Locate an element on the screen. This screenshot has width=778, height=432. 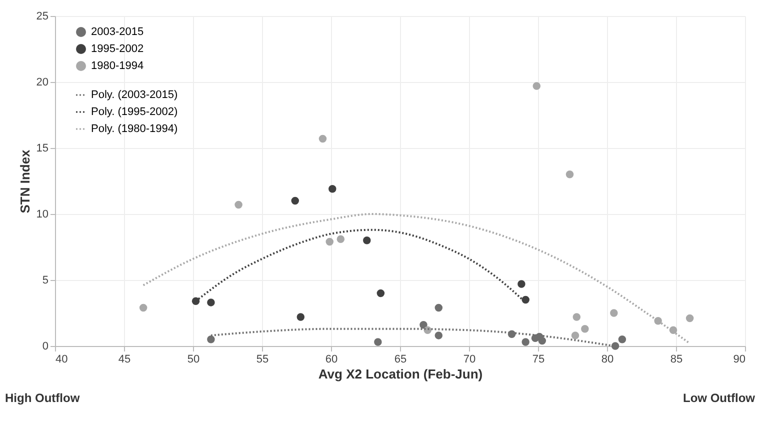
x-tick-label: 85 is located at coordinates (676, 360).